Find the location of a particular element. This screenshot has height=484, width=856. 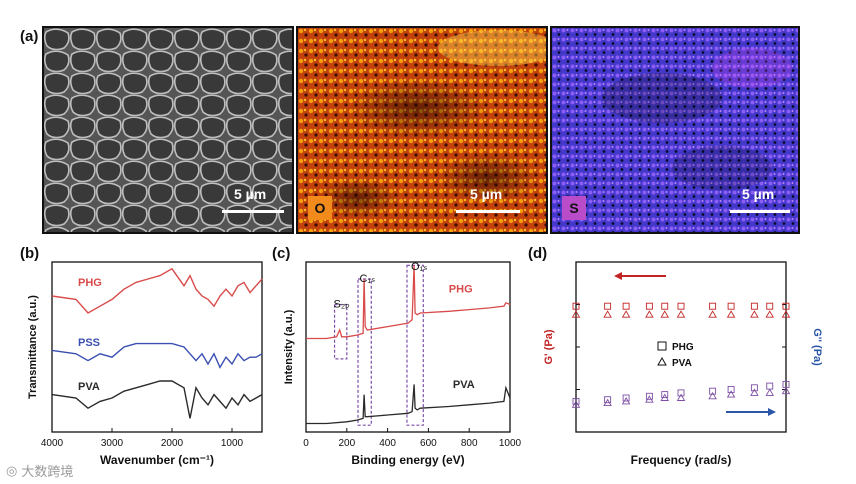

y-axis-label: Transmittance (a.u.) is located at coordinates (33, 347).